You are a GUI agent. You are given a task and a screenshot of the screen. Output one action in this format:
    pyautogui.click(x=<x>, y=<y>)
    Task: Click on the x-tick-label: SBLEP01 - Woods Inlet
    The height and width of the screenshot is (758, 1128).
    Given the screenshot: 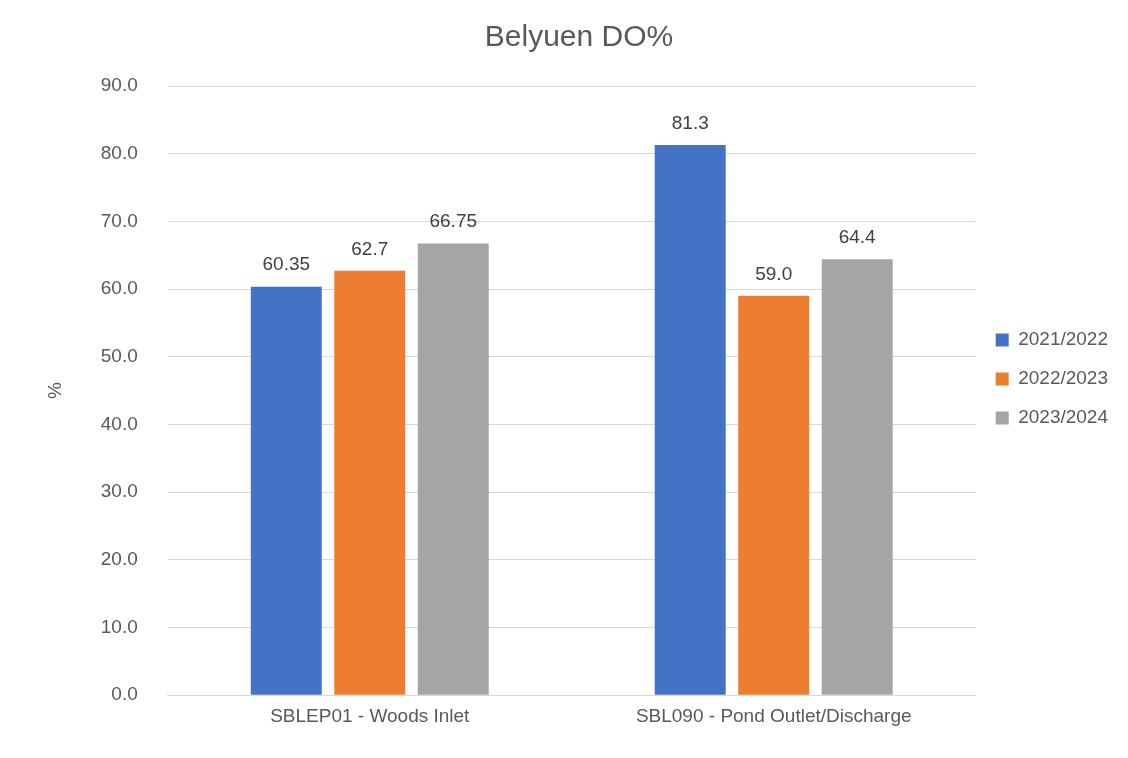 What is the action you would take?
    pyautogui.click(x=370, y=715)
    